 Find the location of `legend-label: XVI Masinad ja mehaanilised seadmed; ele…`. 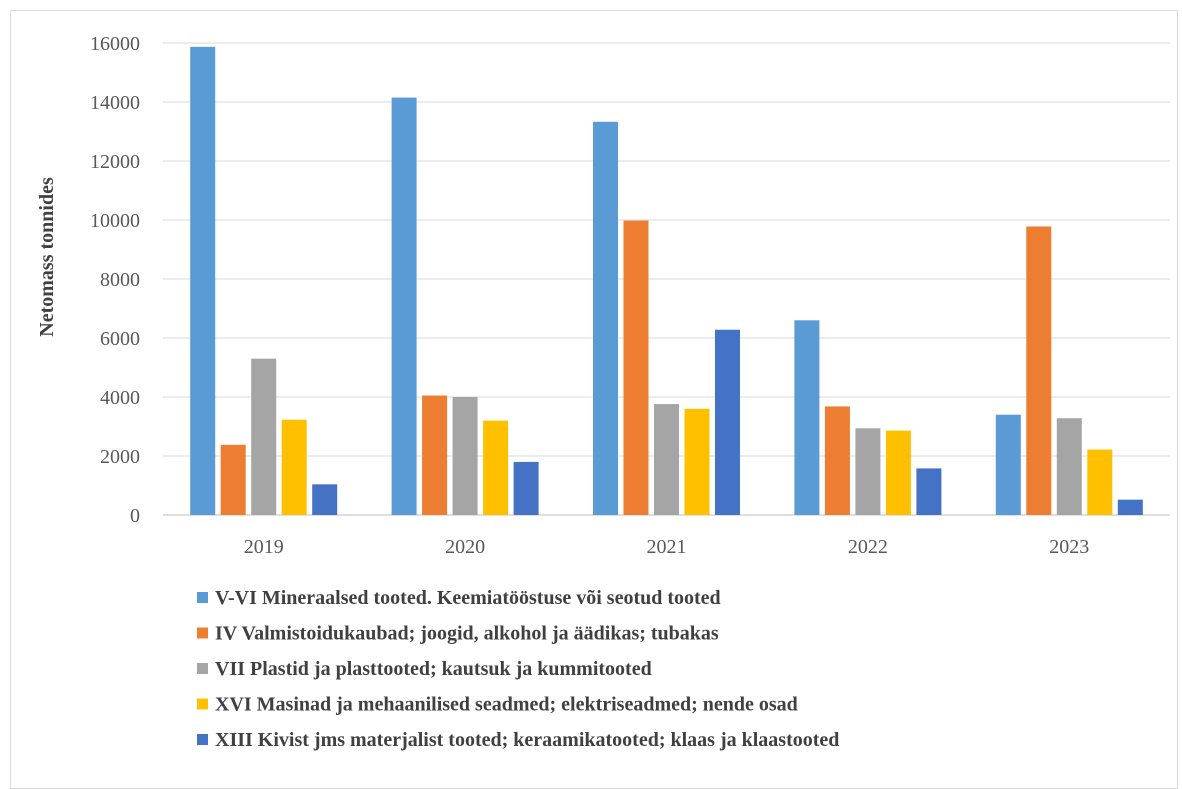

legend-label: XVI Masinad ja mehaanilised seadmed; ele… is located at coordinates (506, 705).